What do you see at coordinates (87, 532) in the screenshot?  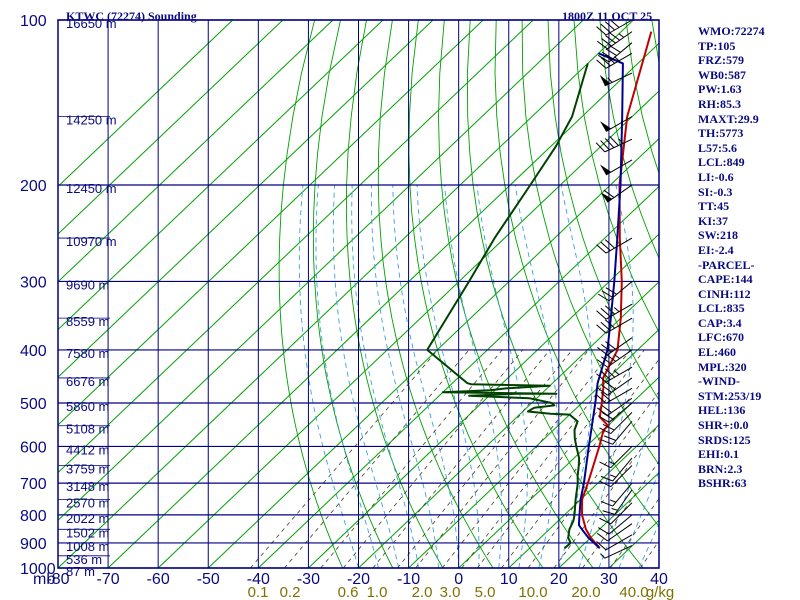 I see `height-label: 1502 m` at bounding box center [87, 532].